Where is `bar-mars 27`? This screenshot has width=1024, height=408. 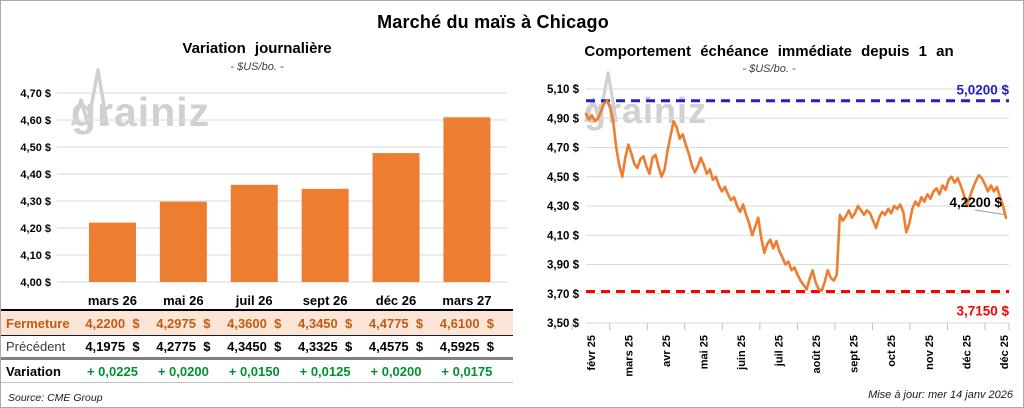 bar-mars 27 is located at coordinates (467, 199).